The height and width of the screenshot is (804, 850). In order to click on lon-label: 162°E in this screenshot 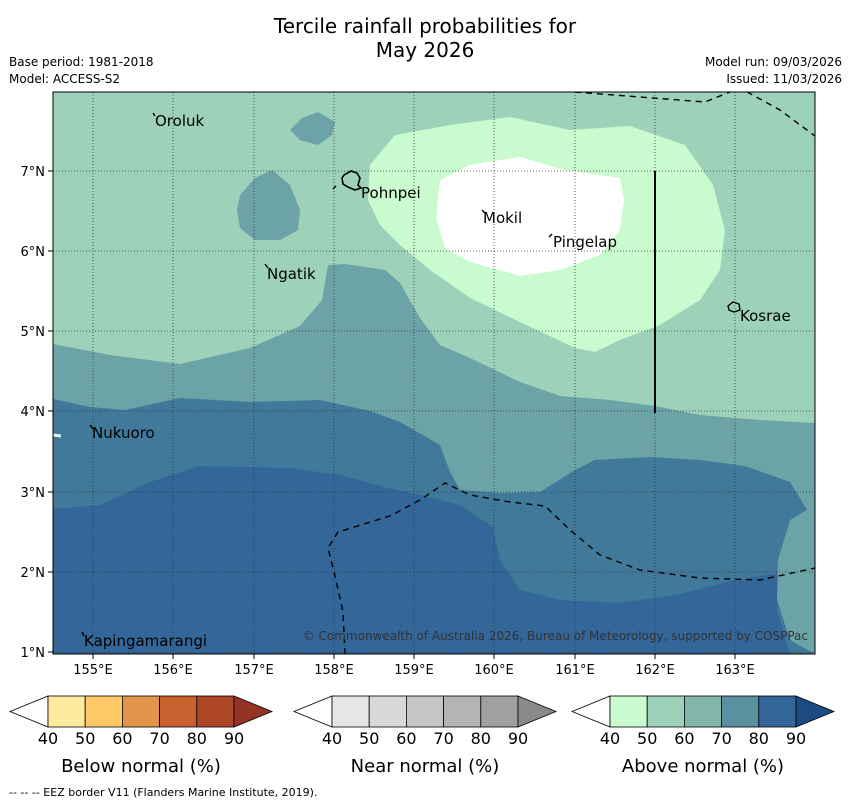, I will do `click(655, 670)`.